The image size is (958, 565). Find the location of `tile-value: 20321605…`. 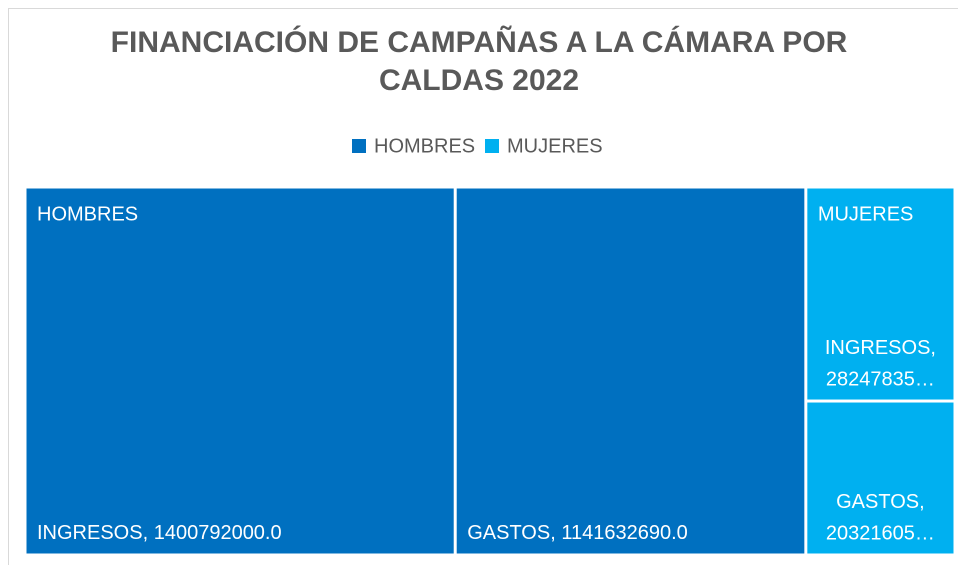

tile-value: 20321605… is located at coordinates (880, 533).